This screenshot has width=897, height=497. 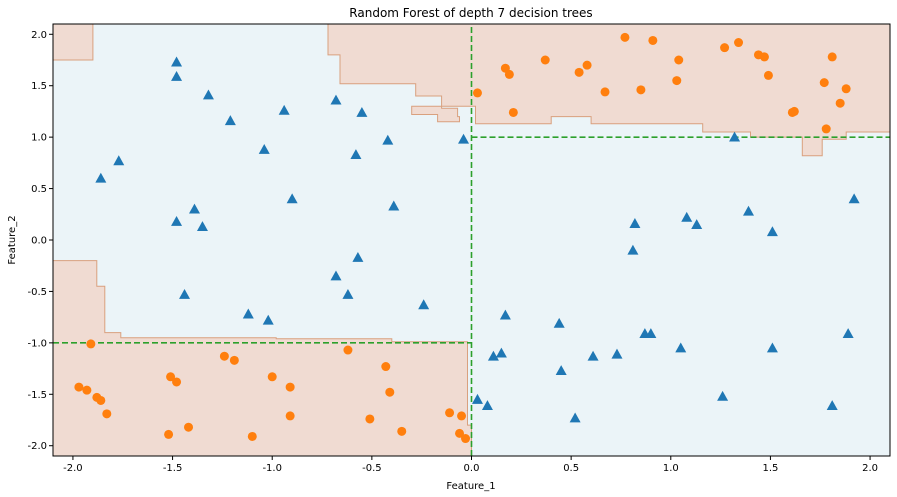 I want to click on y-tick-label: 0.5, so click(x=39, y=189).